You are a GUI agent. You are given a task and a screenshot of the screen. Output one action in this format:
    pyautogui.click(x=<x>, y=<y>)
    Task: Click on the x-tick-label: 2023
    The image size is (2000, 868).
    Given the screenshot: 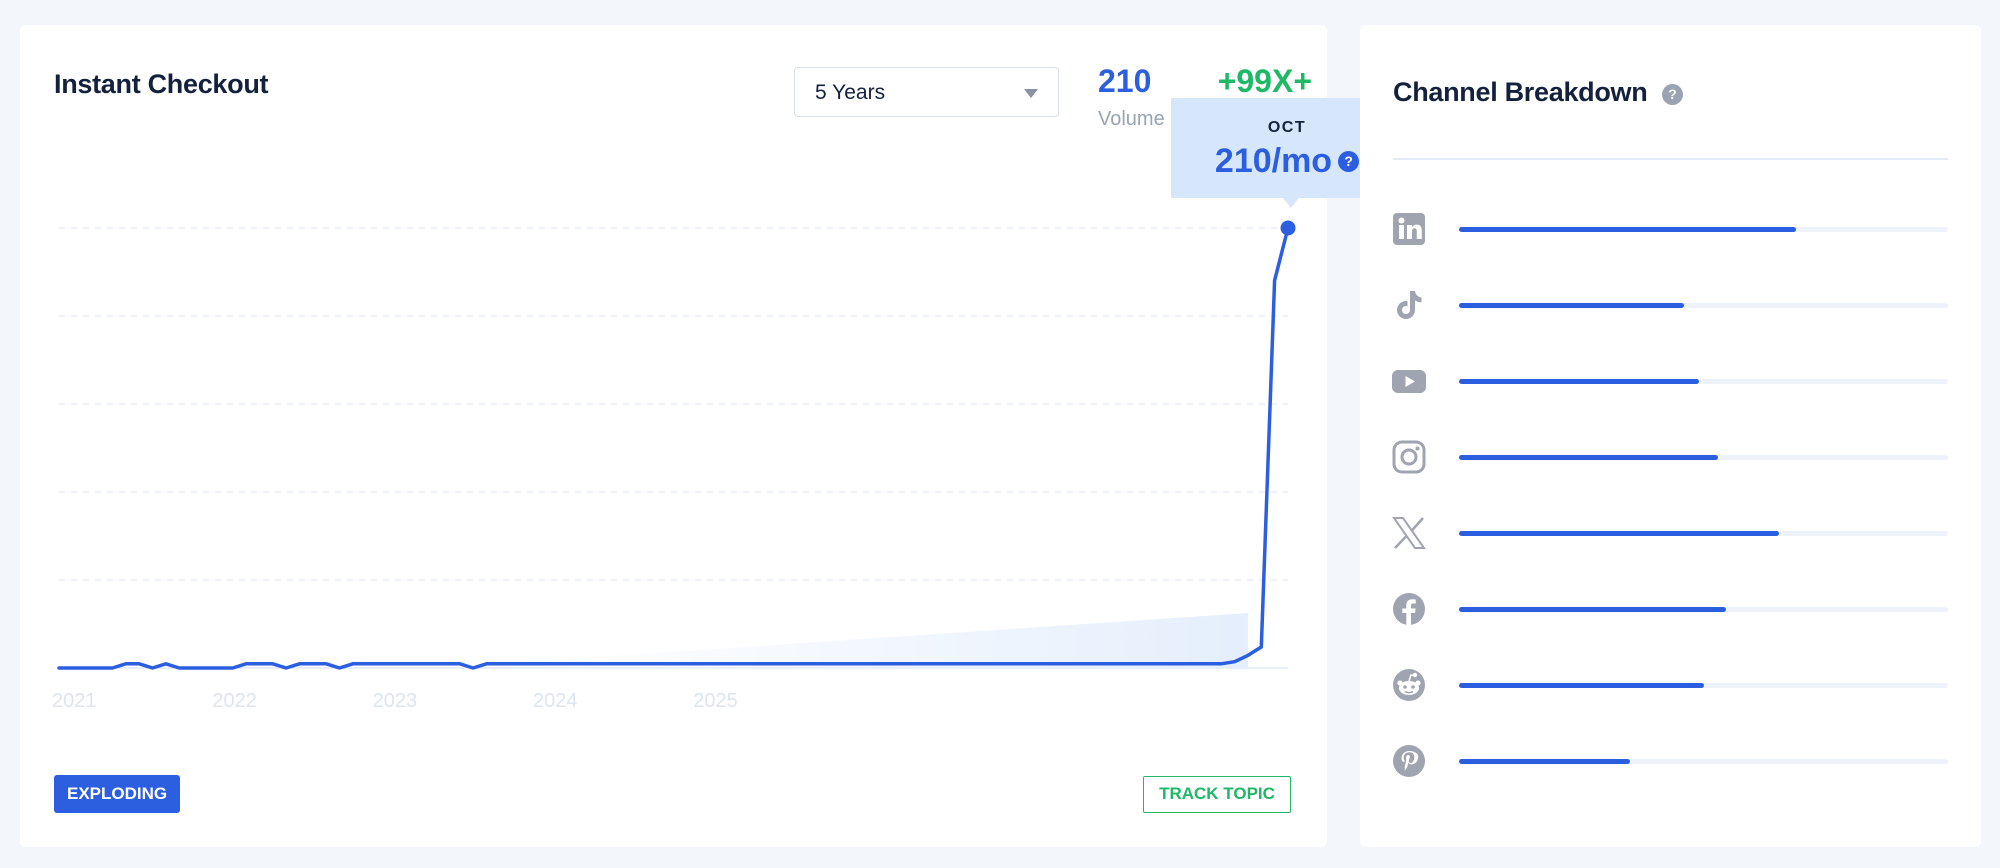 What is the action you would take?
    pyautogui.click(x=395, y=701)
    